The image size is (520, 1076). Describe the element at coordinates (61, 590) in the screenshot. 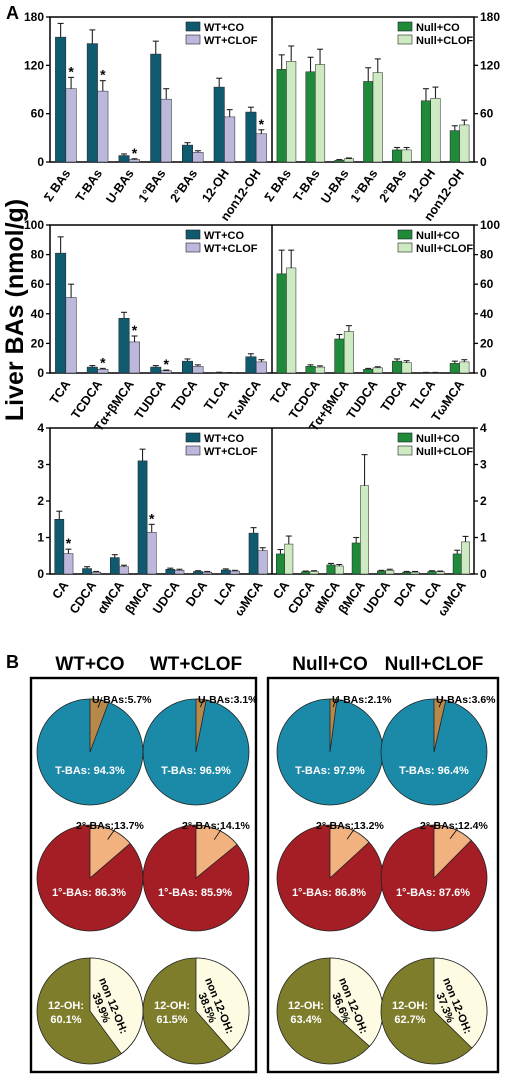

I see `x-tick-label: CA` at that location.